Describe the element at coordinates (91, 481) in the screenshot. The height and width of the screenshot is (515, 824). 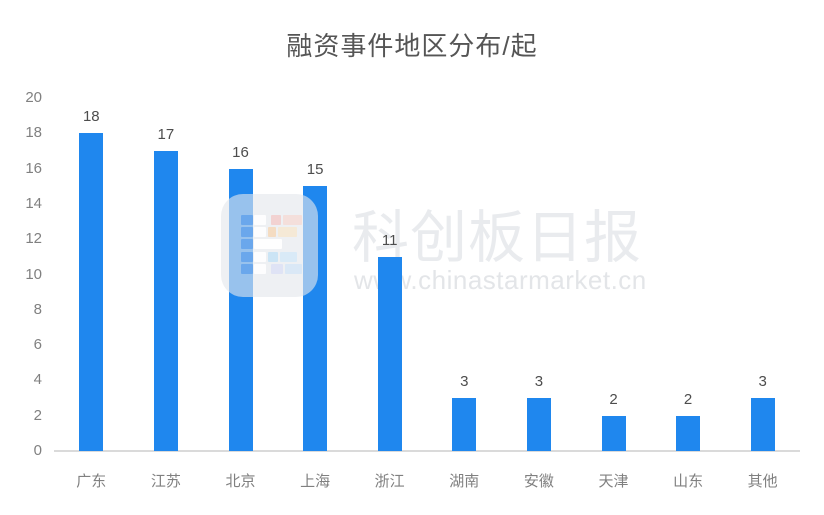
I see `x-axis-label: 广东` at that location.